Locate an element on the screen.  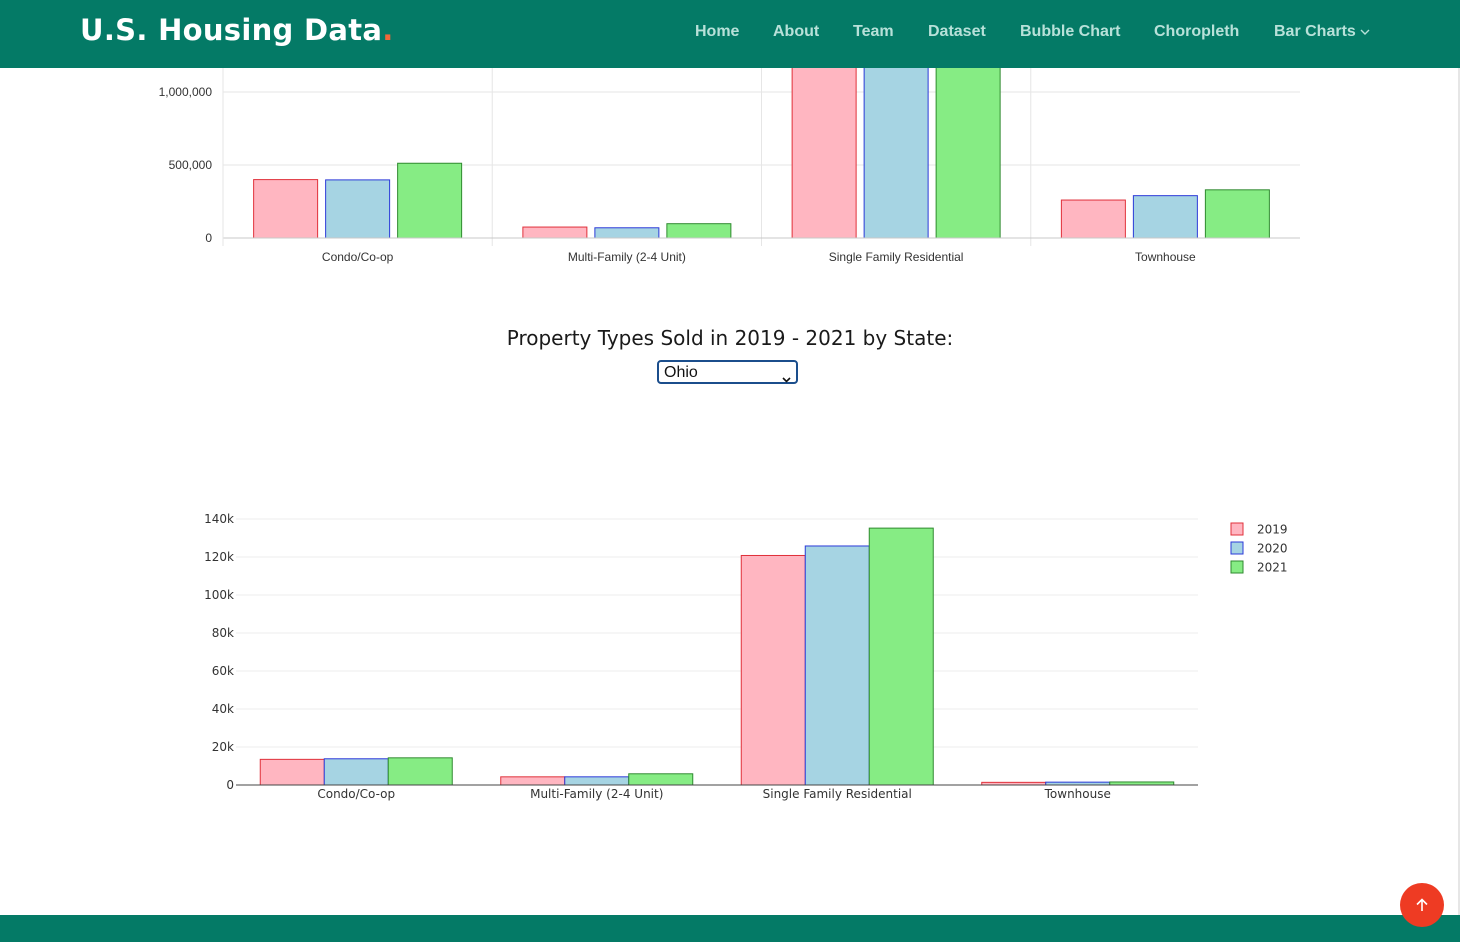
nav-bubble-chart: Bubble Chart is located at coordinates (1070, 31).